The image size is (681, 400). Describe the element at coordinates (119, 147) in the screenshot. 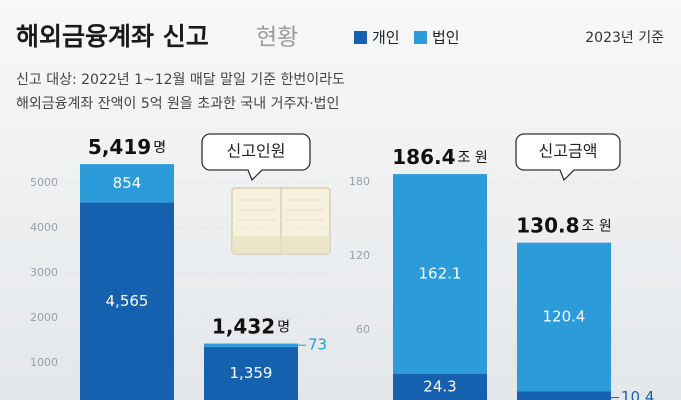

I see `total-value: 5,419` at that location.